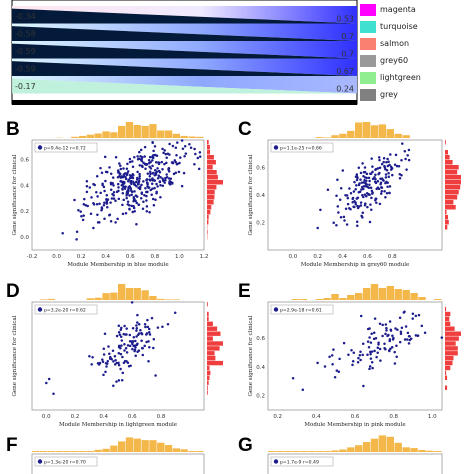 This screenshot has height=474, width=474. Describe the element at coordinates (24, 186) in the screenshot. I see `y-tick-label: 0.4` at that location.